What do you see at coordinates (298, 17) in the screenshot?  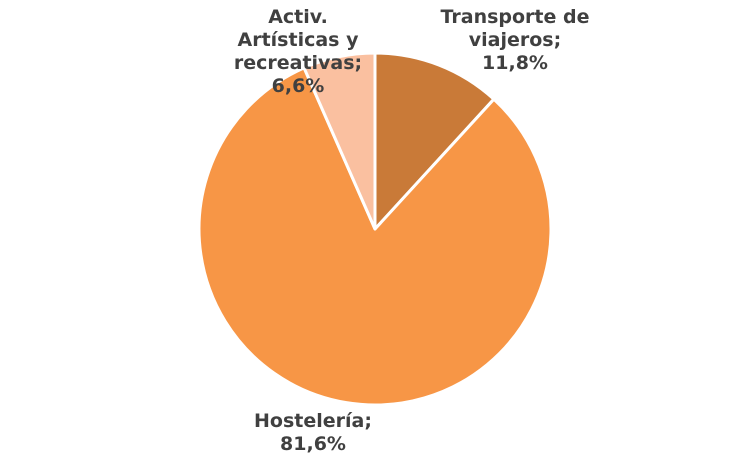 I see `data-label-3-line-1: Activ.` at bounding box center [298, 17].